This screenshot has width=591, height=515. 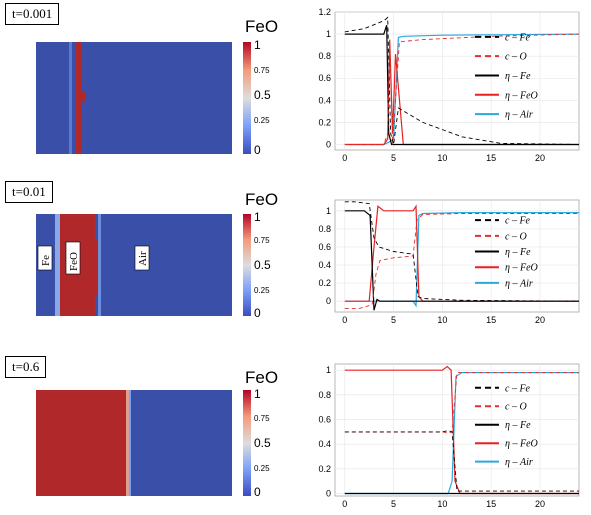 What do you see at coordinates (29, 192) in the screenshot?
I see `time-label: t=0.01` at bounding box center [29, 192].